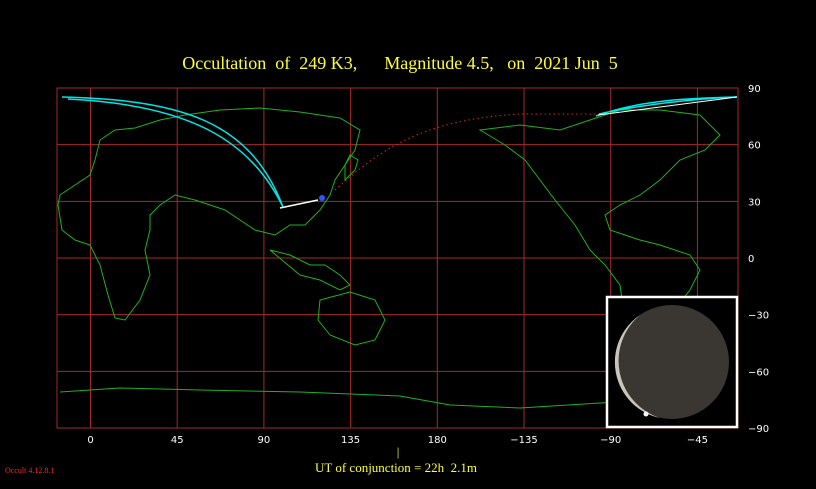 The height and width of the screenshot is (489, 816). What do you see at coordinates (758, 429) in the screenshot?
I see `lat-label: −90` at bounding box center [758, 429].